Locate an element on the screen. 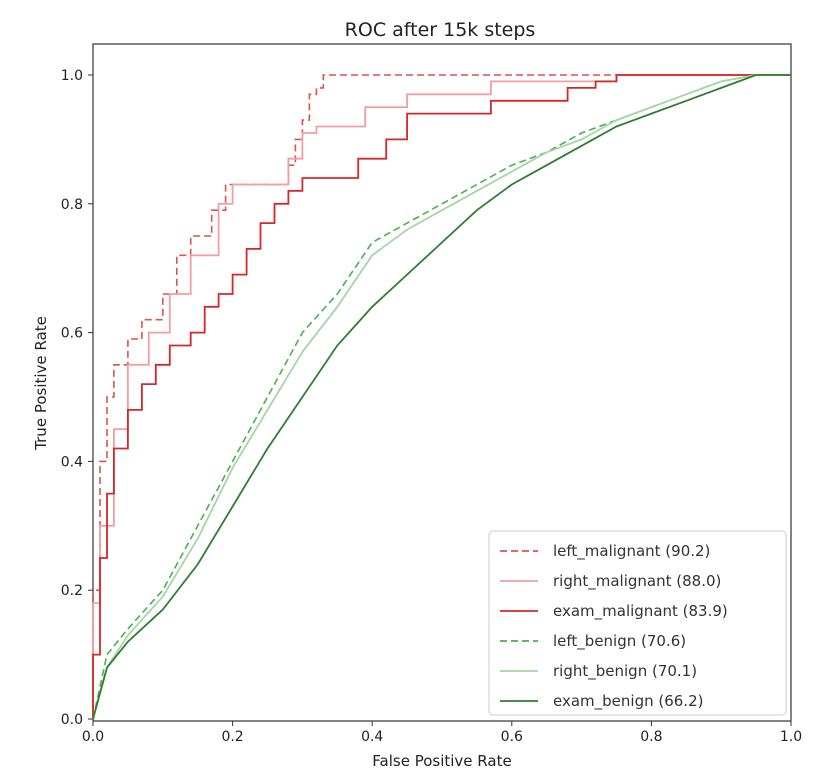 This screenshot has width=835, height=769. legend-label-2: exam_malignant (83.9) is located at coordinates (640, 611).